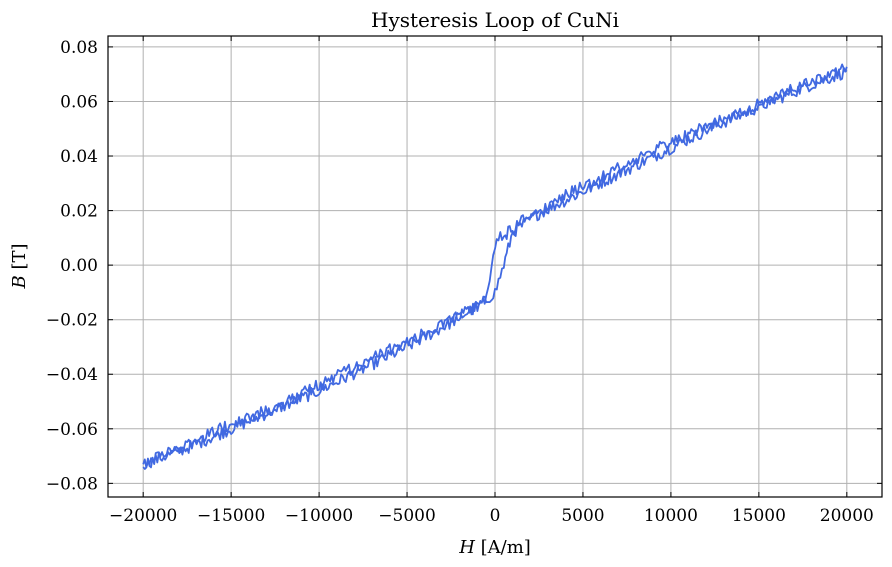 The width and height of the screenshot is (892, 567). Describe the element at coordinates (19, 259) in the screenshot. I see `y-axis-unit: [T]` at that location.